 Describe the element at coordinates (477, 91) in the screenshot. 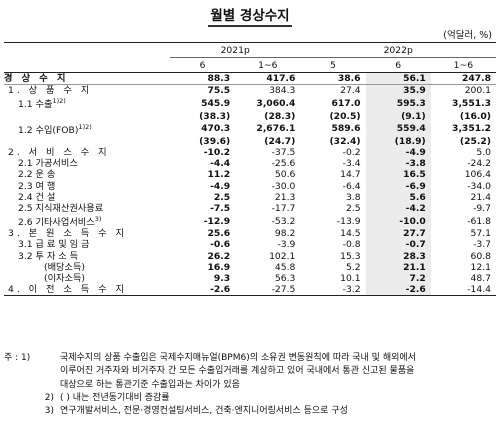

I see `table-cell: 200.1` at that location.